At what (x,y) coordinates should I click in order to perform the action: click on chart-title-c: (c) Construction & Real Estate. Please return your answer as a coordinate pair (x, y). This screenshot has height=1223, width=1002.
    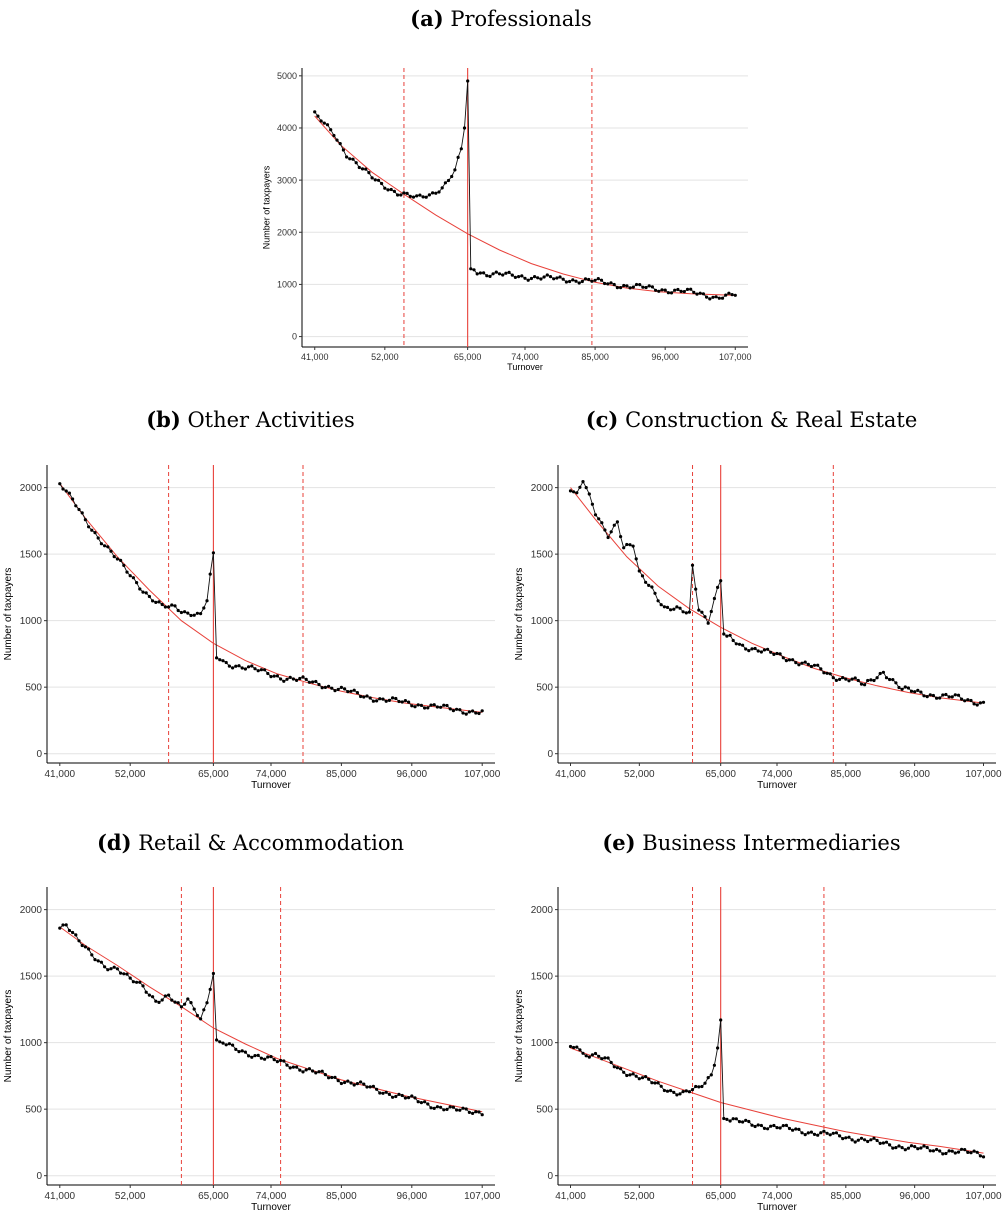
    Looking at the image, I should click on (751, 419).